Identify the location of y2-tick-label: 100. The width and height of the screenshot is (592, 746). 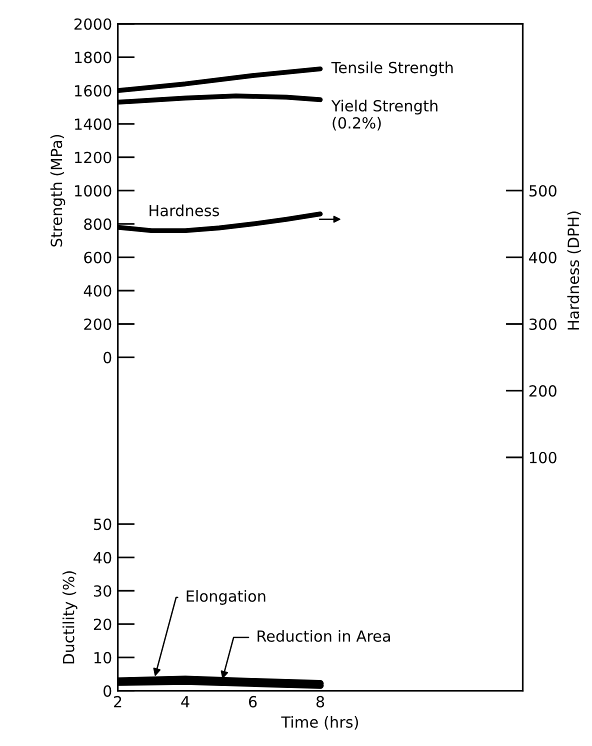
(543, 458).